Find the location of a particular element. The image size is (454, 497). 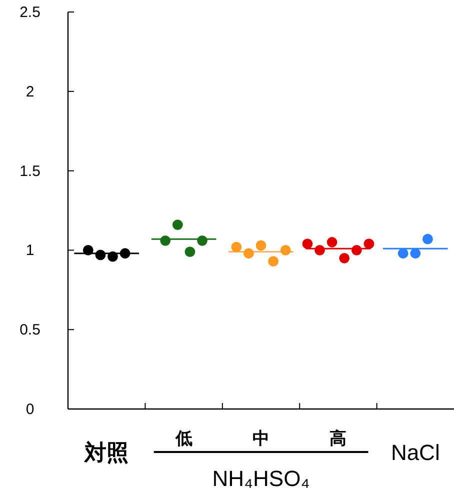

y-tick-label: 1 is located at coordinates (30, 251).